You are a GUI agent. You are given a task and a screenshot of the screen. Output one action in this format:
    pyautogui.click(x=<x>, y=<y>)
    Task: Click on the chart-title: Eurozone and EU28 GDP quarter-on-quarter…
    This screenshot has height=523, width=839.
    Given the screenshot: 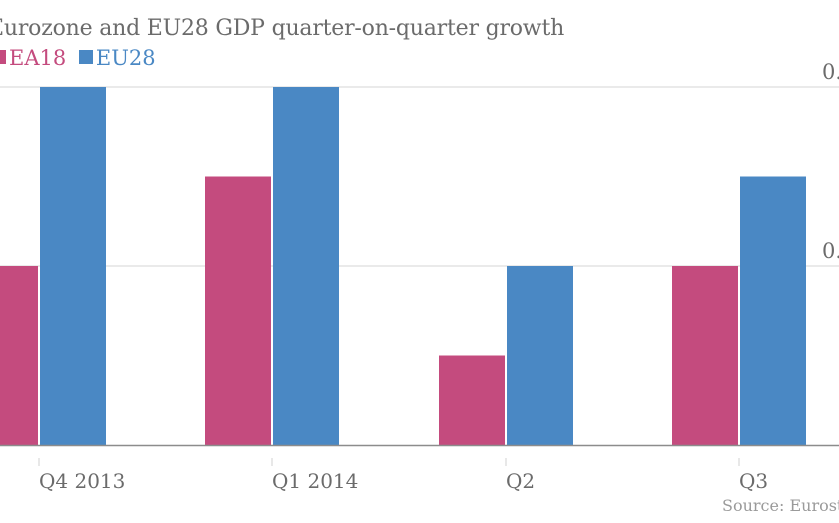 What is the action you would take?
    pyautogui.click(x=282, y=28)
    